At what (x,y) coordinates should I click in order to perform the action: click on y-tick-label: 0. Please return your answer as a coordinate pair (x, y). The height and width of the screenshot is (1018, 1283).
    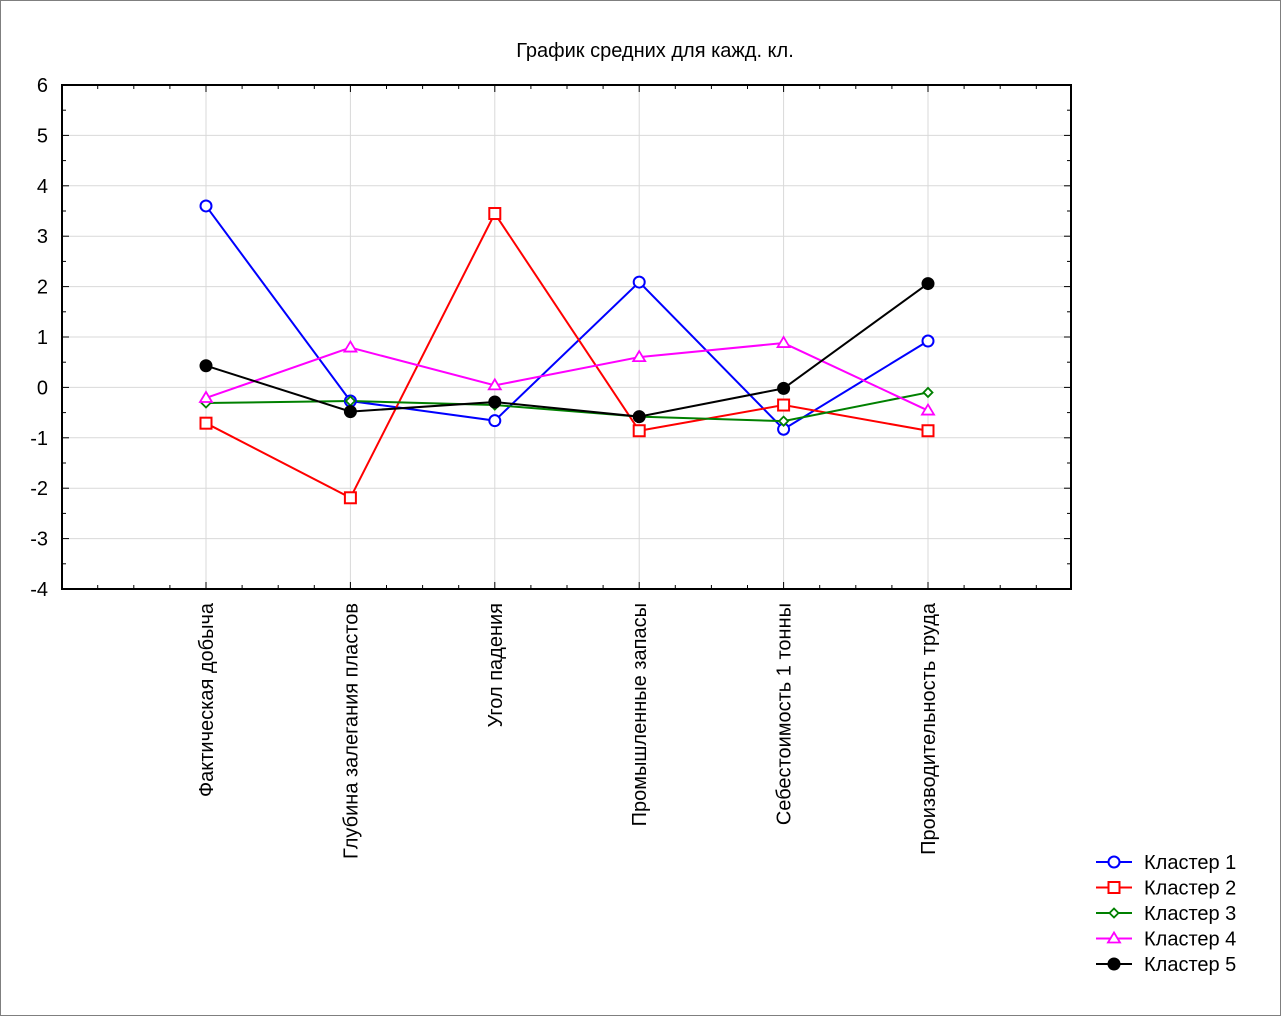
    Looking at the image, I should click on (42, 388).